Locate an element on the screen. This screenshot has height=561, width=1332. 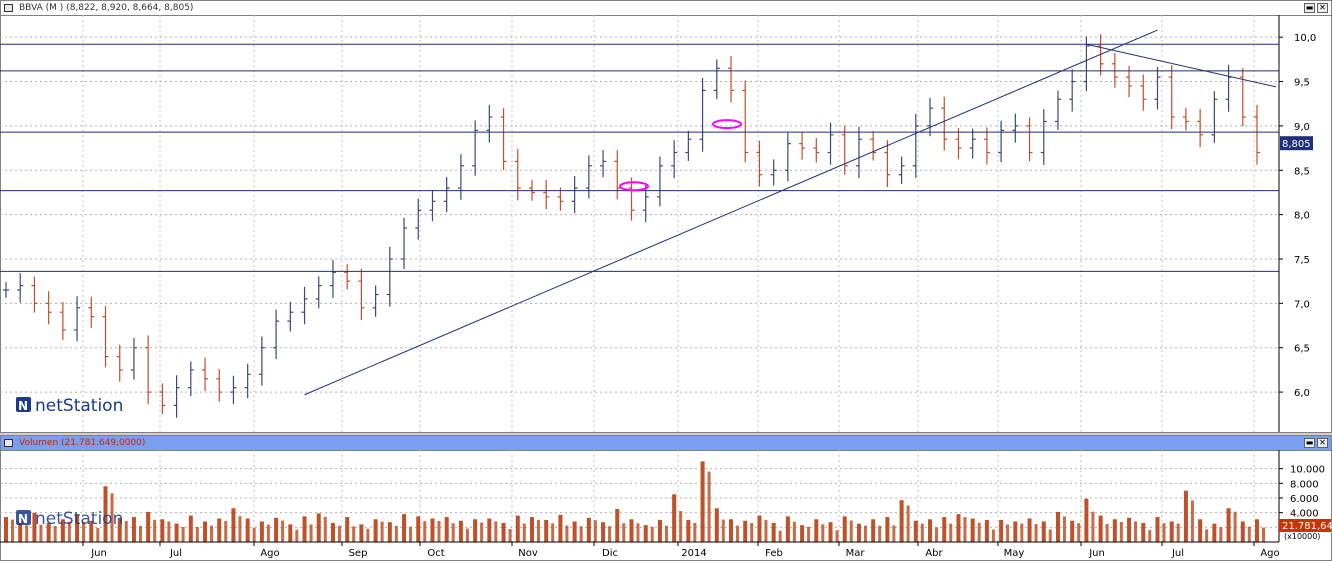
y-tick-label: 9,0 is located at coordinates (1302, 127).